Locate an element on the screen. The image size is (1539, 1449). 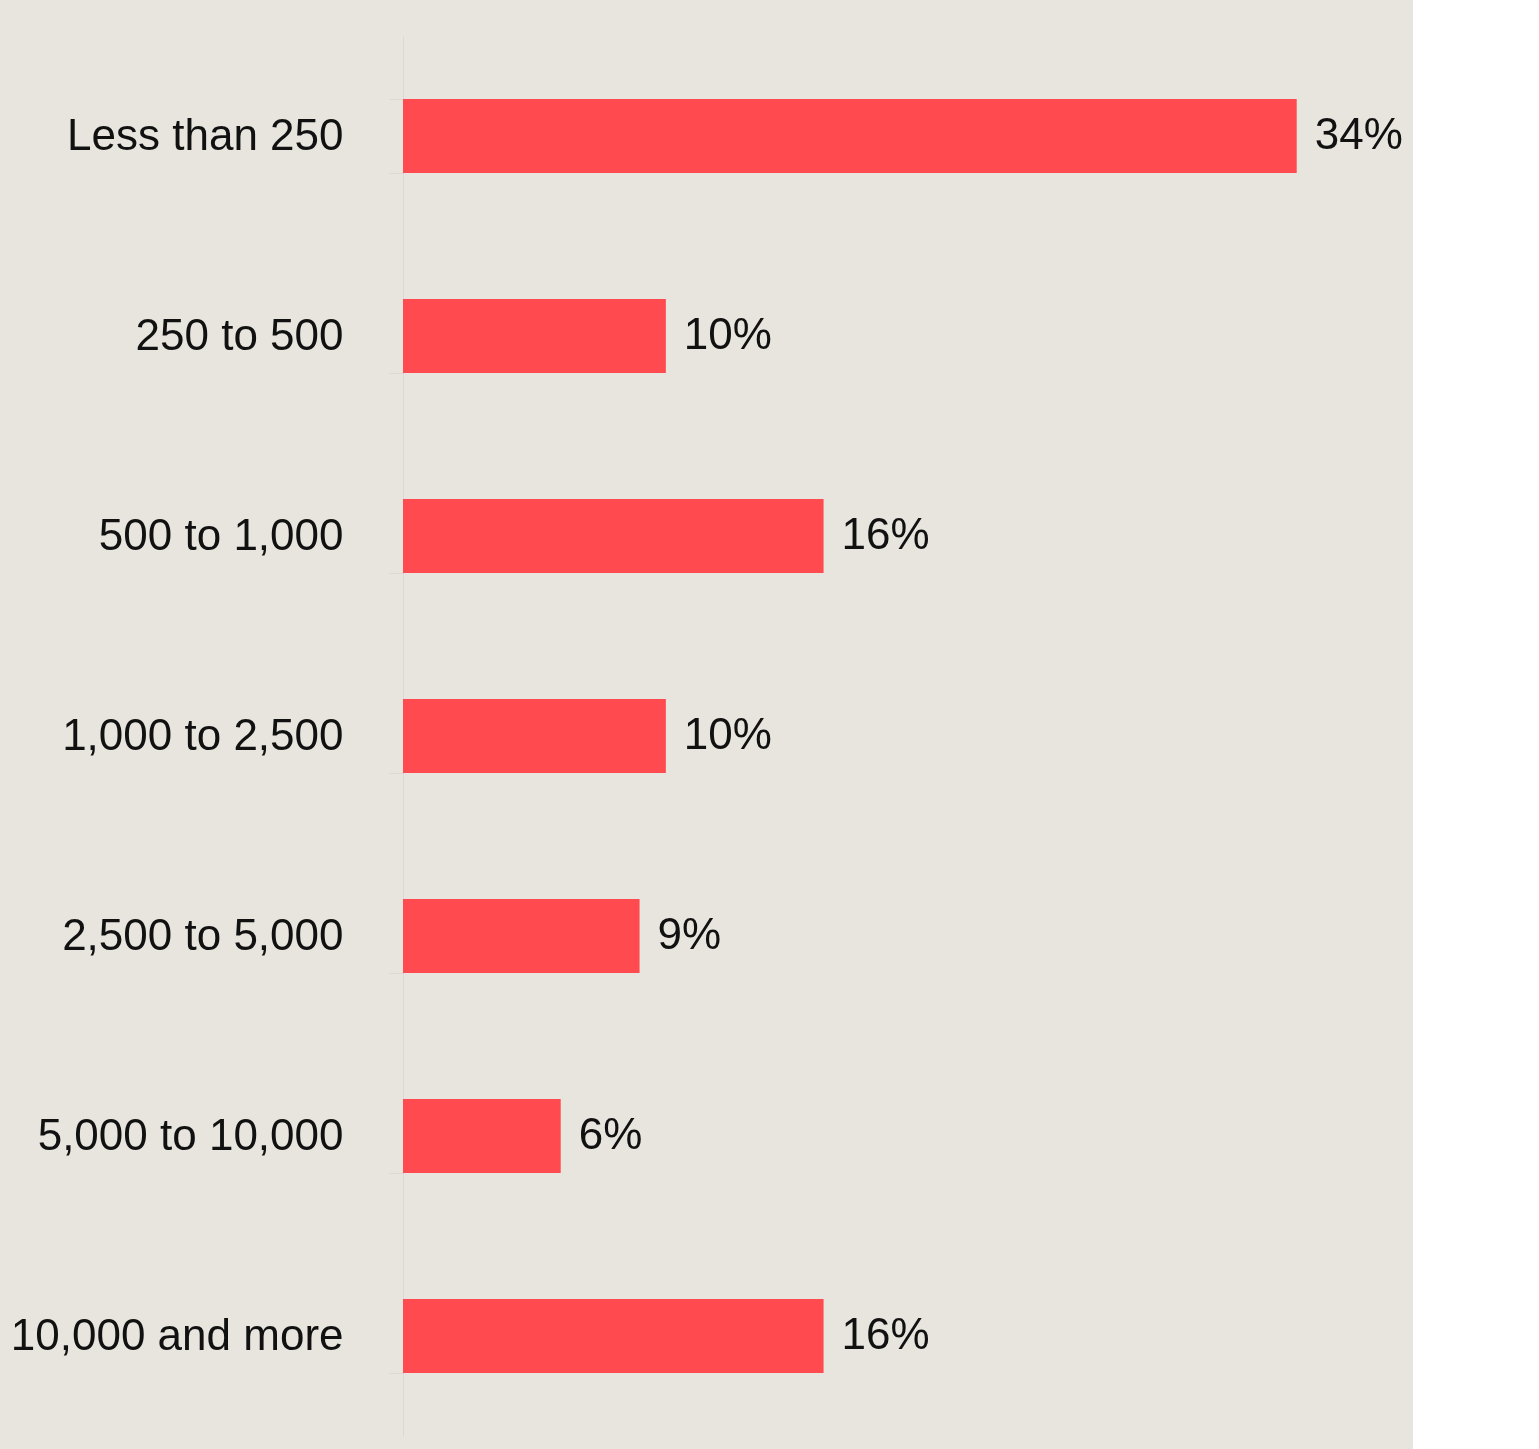
y-tick-label: 500 to 1,000 is located at coordinates (221, 534).